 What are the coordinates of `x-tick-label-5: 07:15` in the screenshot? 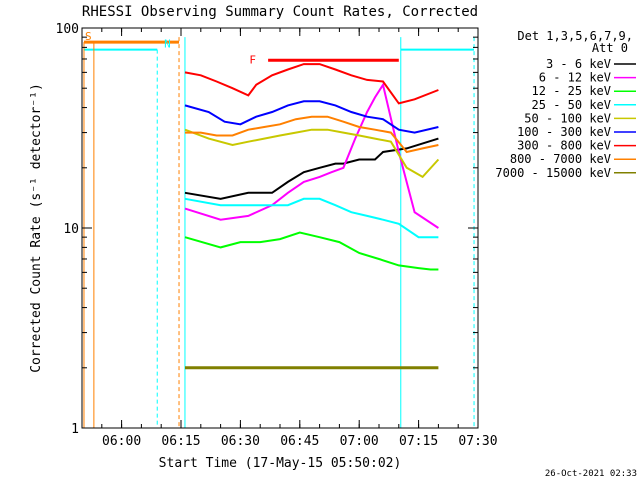 It's located at (418, 441).